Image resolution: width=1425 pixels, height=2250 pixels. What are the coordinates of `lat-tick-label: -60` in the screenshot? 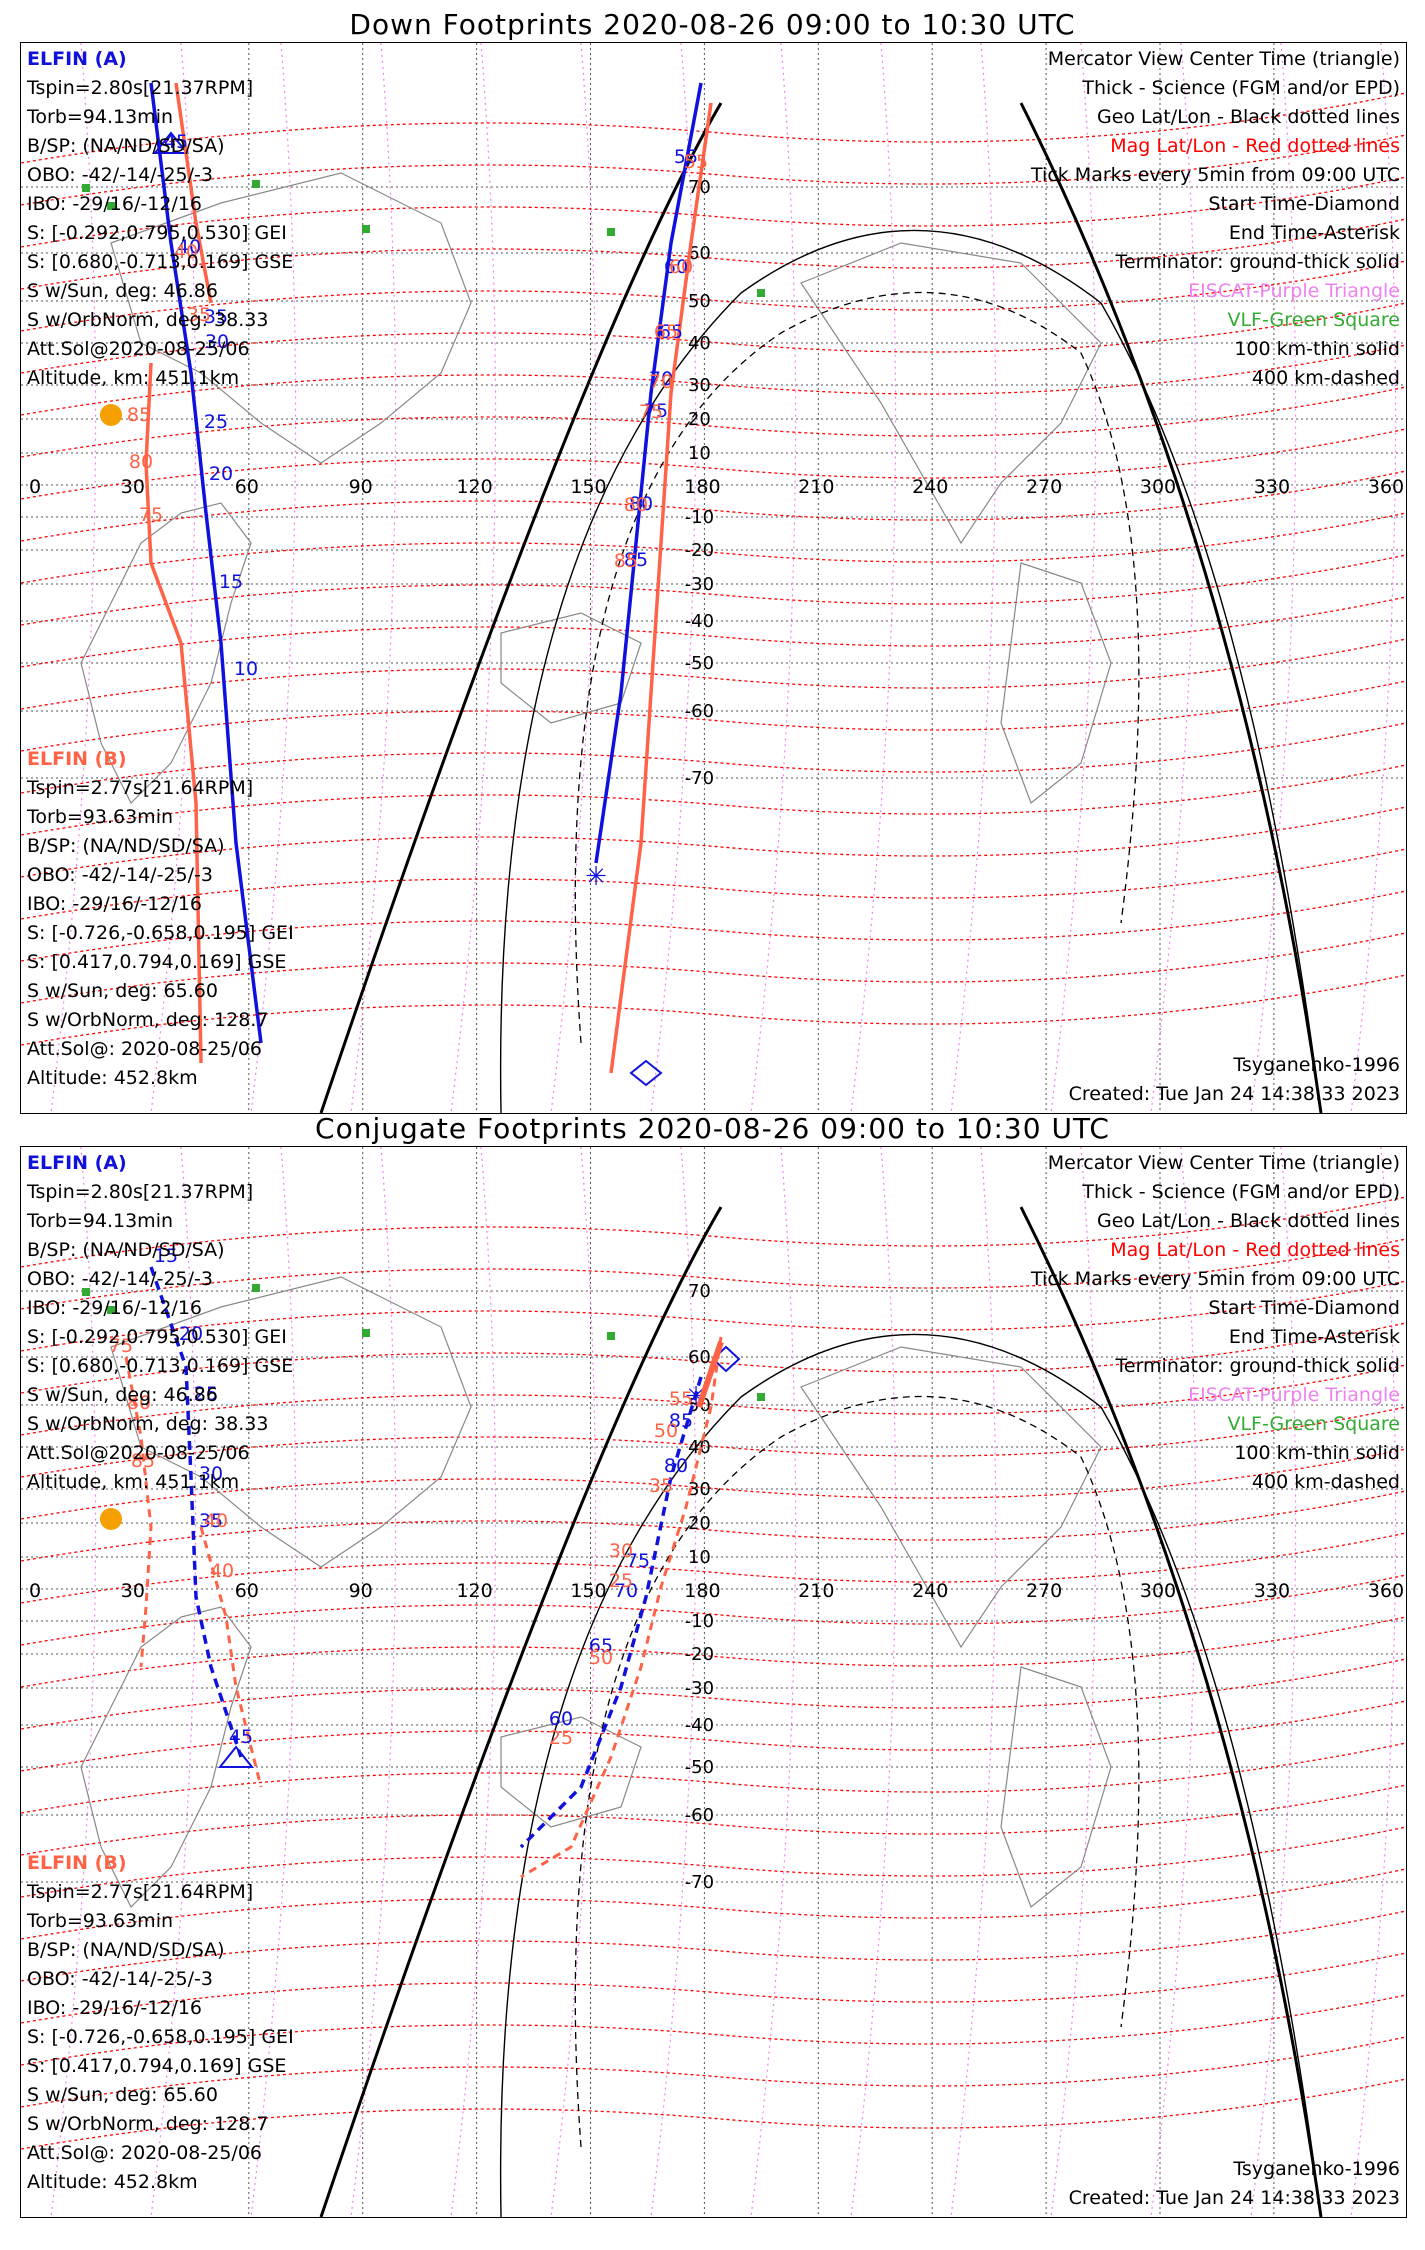 It's located at (699, 711).